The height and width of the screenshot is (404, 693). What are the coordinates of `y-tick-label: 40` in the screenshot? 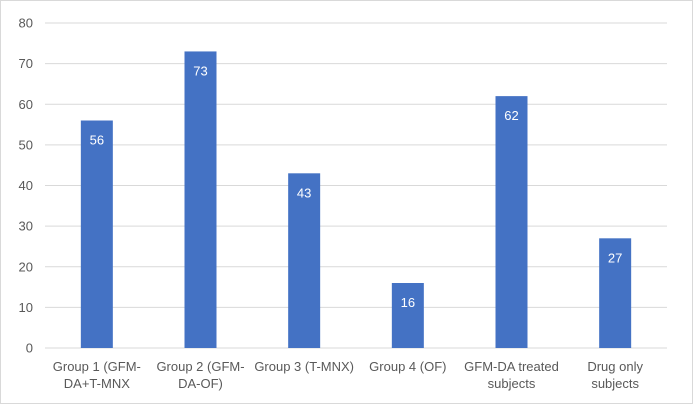 It's located at (26, 185).